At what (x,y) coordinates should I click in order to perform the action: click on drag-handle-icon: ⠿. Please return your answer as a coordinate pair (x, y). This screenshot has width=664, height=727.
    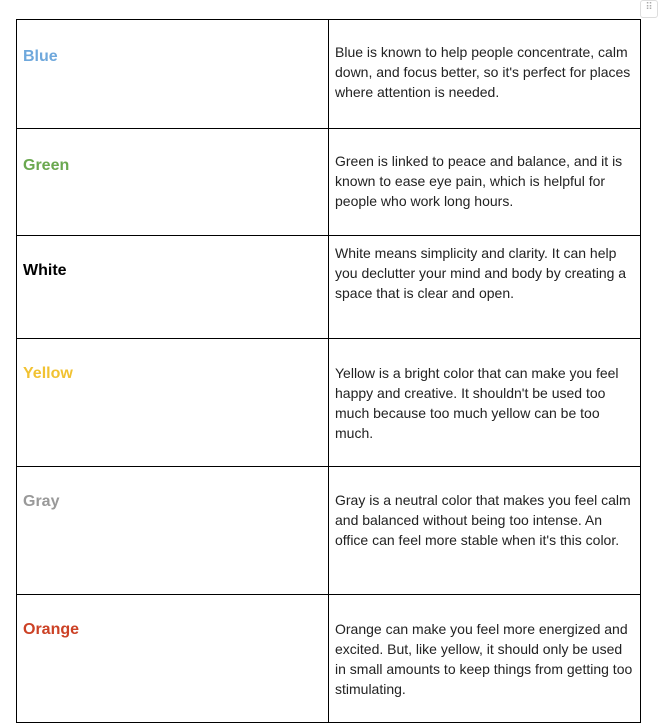
    Looking at the image, I should click on (649, 9).